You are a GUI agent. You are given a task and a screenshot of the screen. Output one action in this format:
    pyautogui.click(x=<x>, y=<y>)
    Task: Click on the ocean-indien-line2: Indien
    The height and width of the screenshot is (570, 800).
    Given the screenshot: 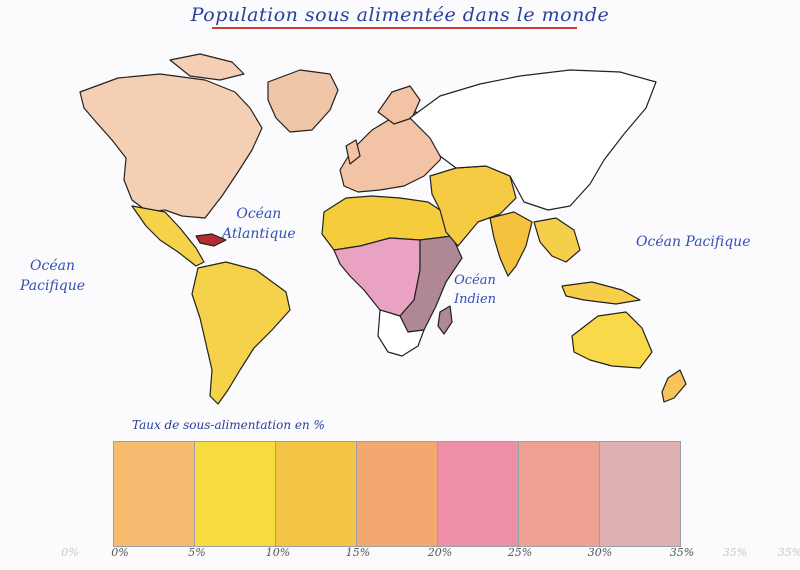 What is the action you would take?
    pyautogui.click(x=475, y=299)
    